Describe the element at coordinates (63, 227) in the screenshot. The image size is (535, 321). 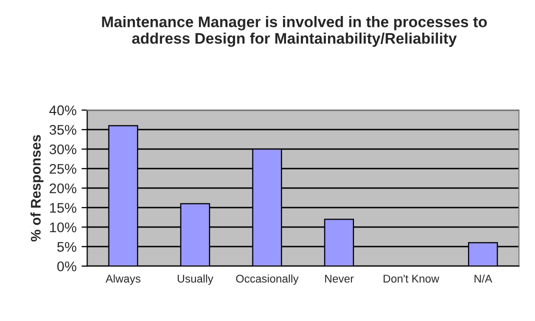
I see `y-tick-label: 10%` at that location.